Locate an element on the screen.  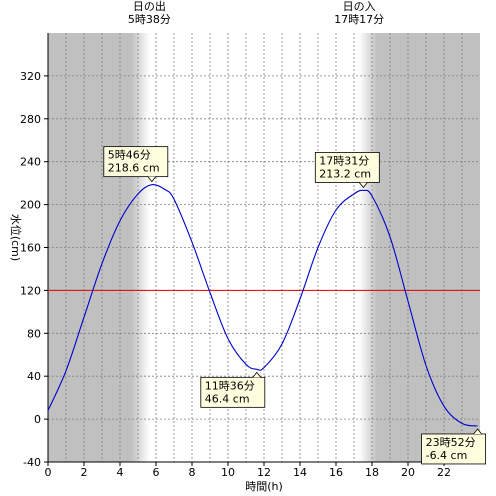
x-tick-label: 14 is located at coordinates (300, 472).